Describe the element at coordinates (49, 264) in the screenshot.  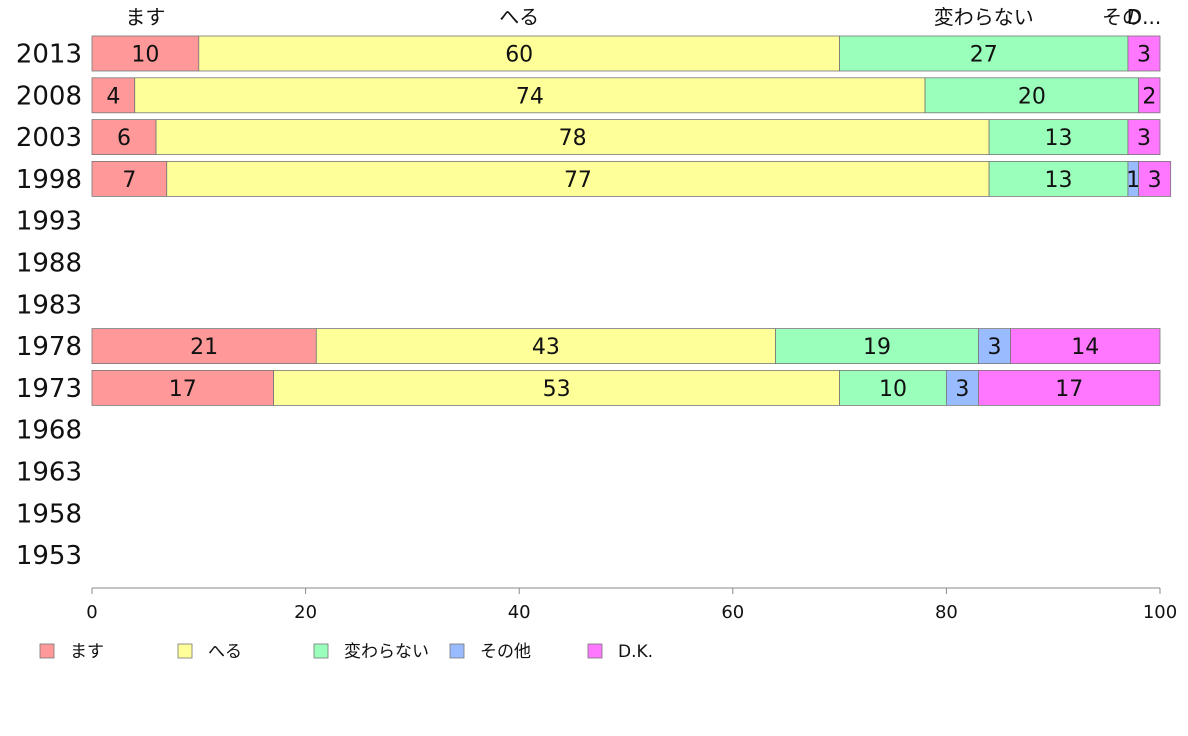
I see `y-category-label: 1988` at that location.